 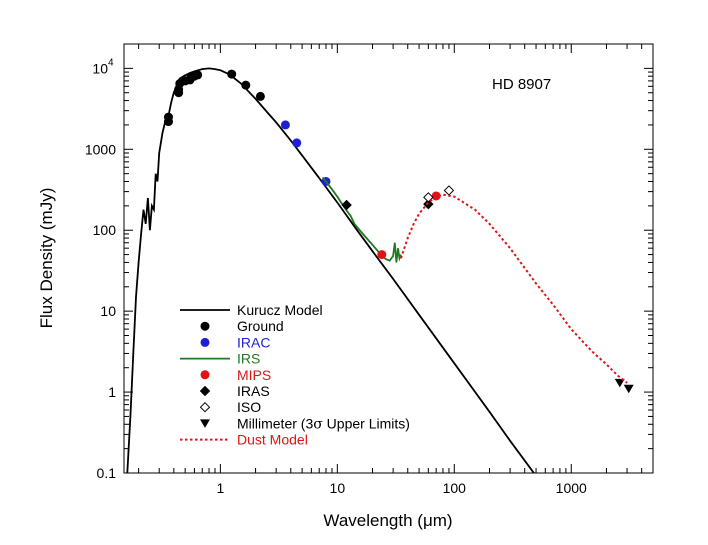 I want to click on x-tick-label: 10, so click(x=338, y=488).